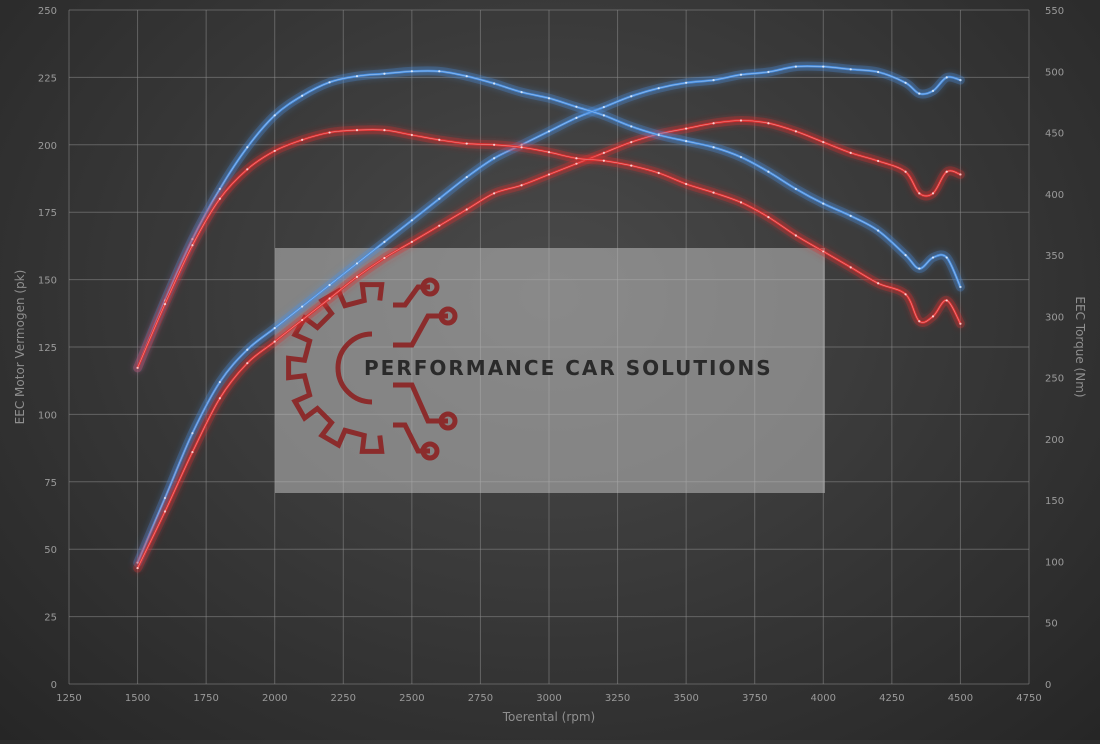 This screenshot has height=744, width=1100. I want to click on y-right-tick-label: 500, so click(1054, 72).